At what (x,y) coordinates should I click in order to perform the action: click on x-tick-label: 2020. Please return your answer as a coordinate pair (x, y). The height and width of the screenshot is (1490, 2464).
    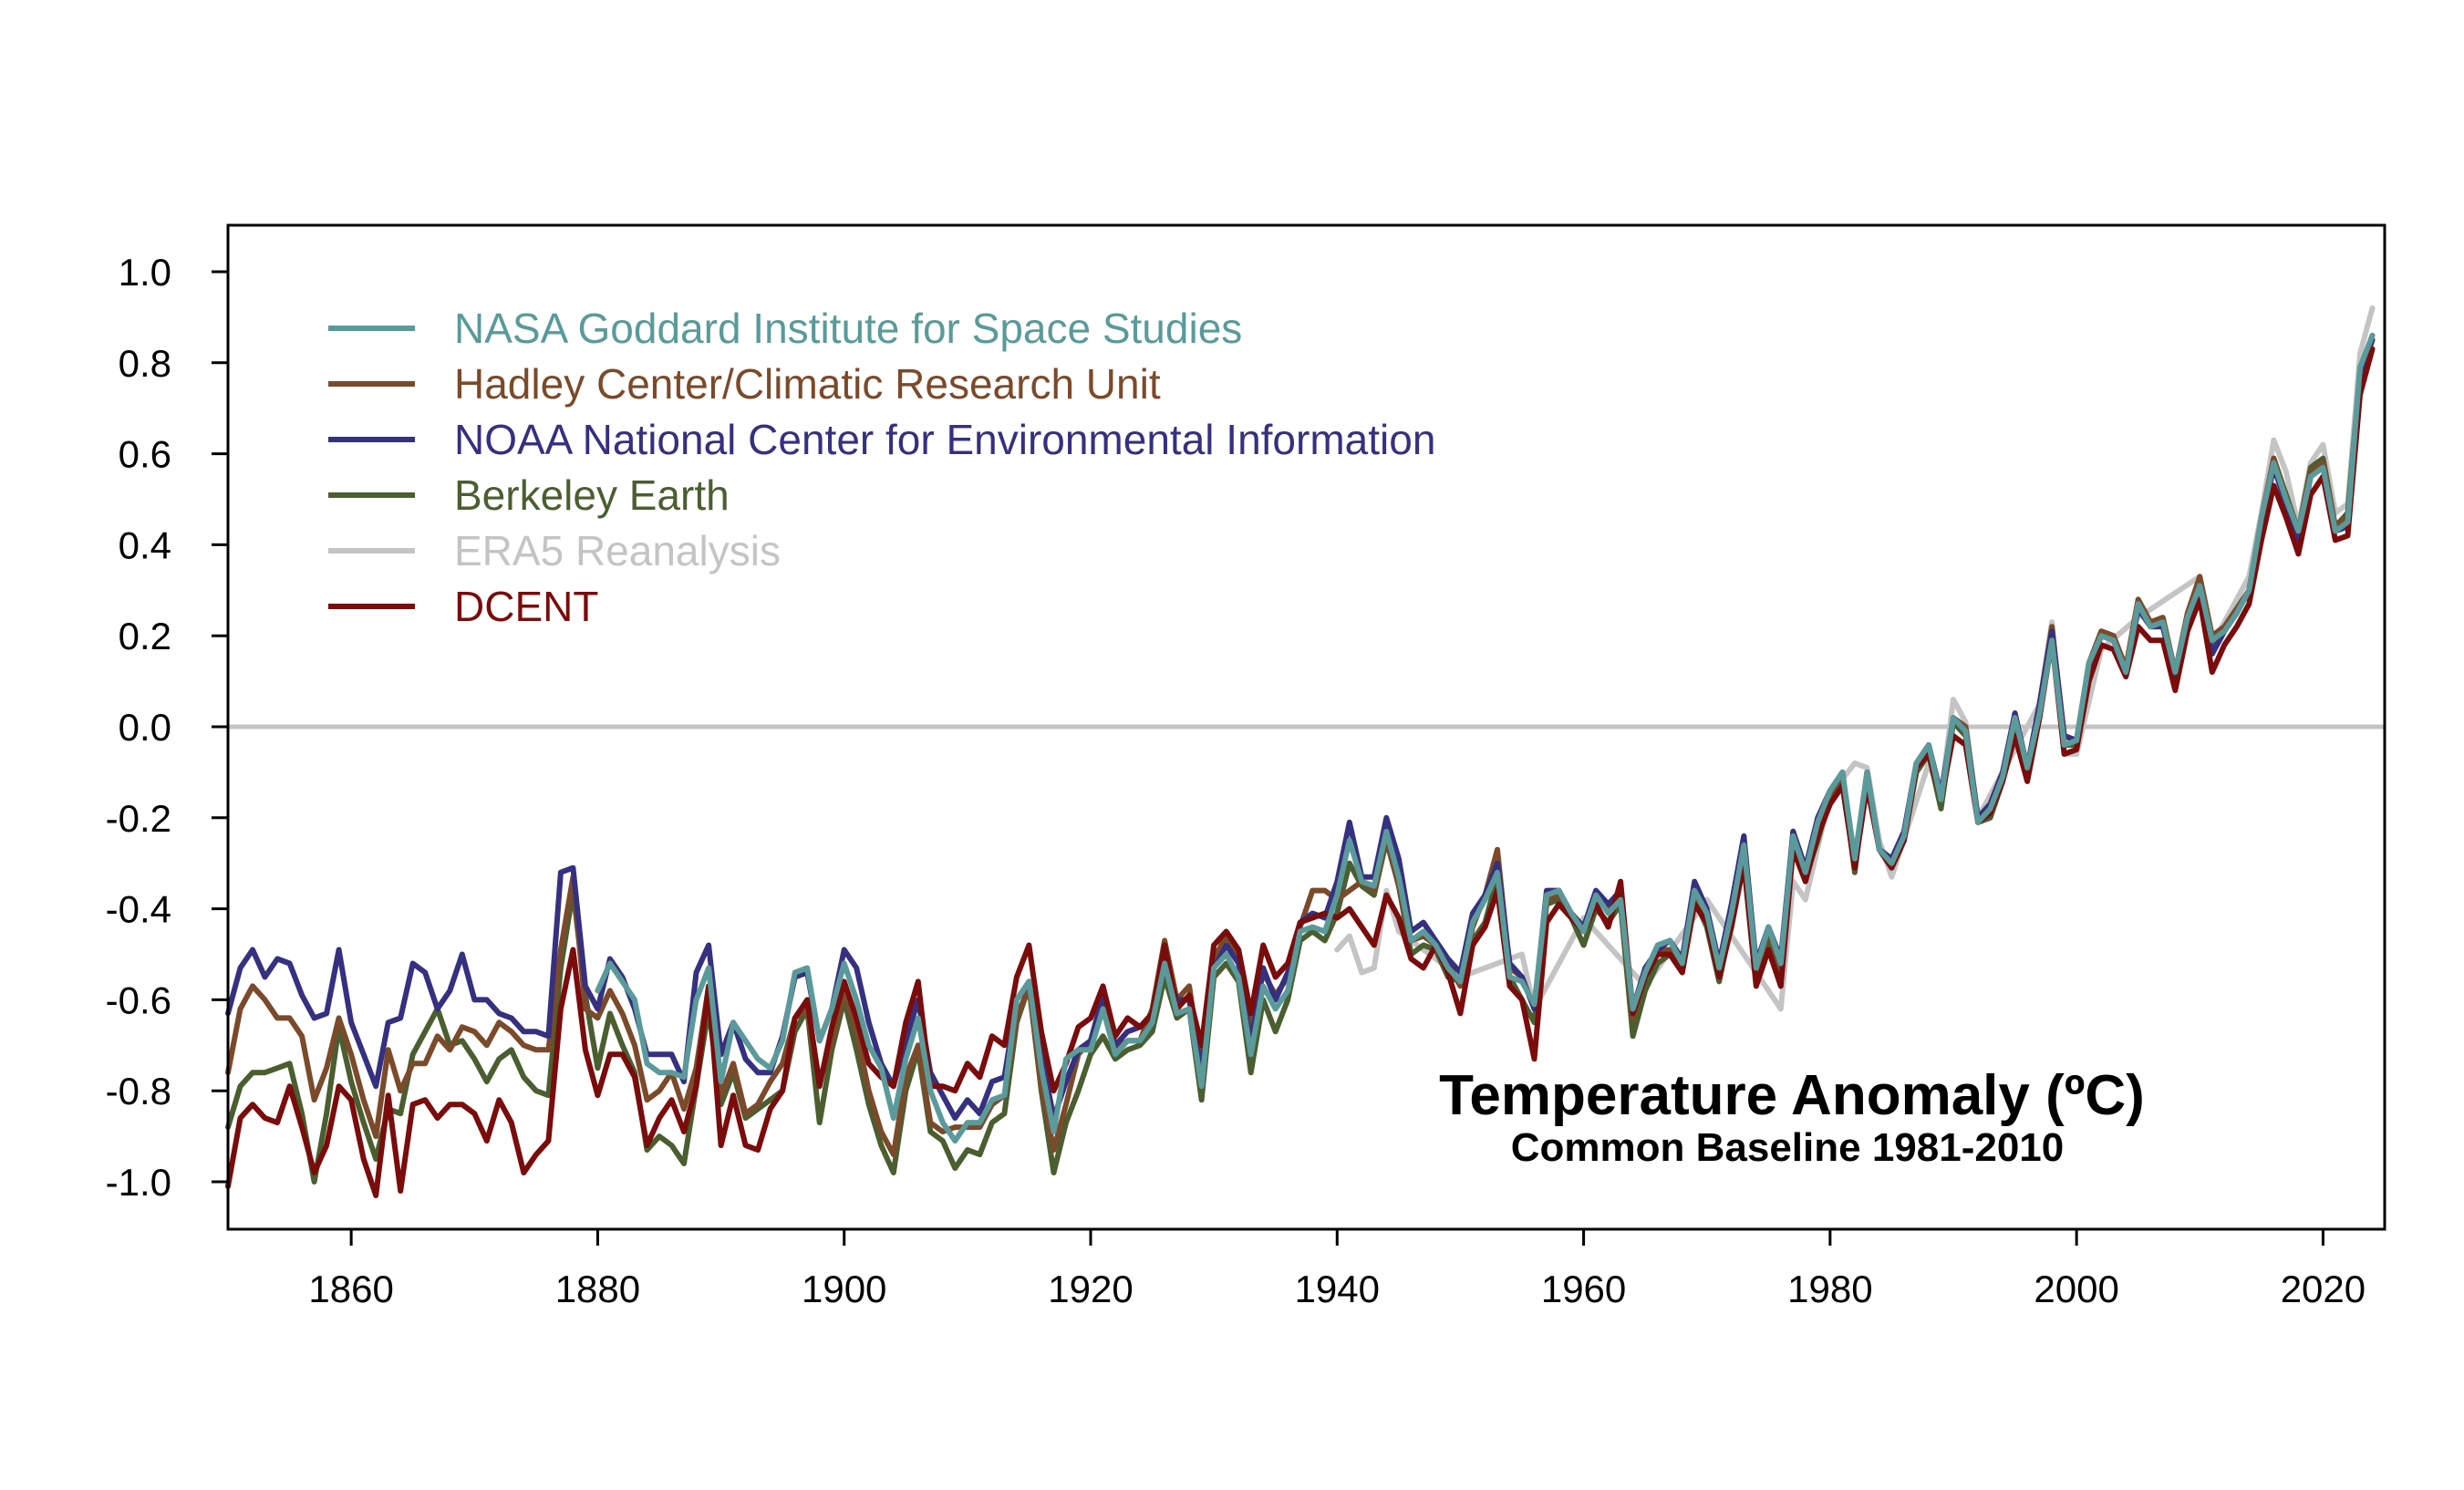
    Looking at the image, I should click on (2324, 1289).